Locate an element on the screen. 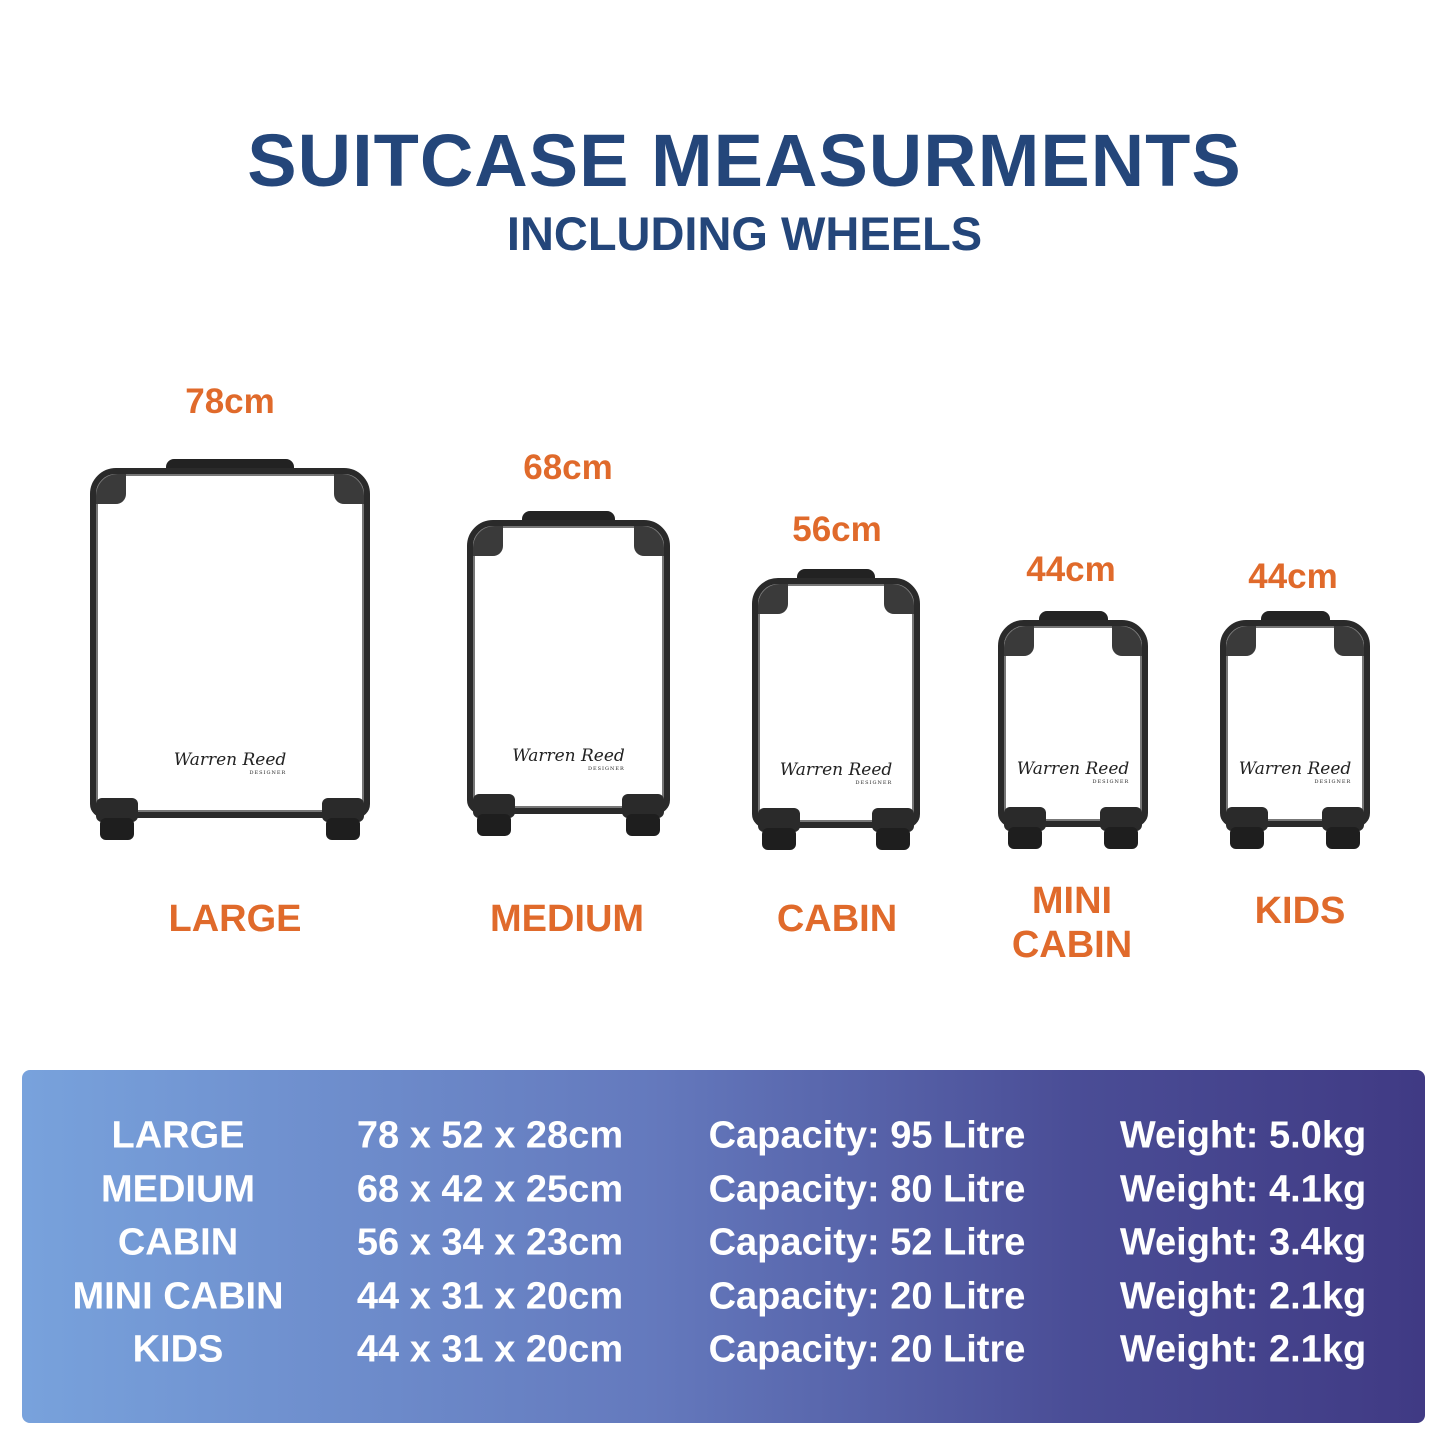 The width and height of the screenshot is (1445, 1445). height-label-kids: 44cm is located at coordinates (1293, 576).